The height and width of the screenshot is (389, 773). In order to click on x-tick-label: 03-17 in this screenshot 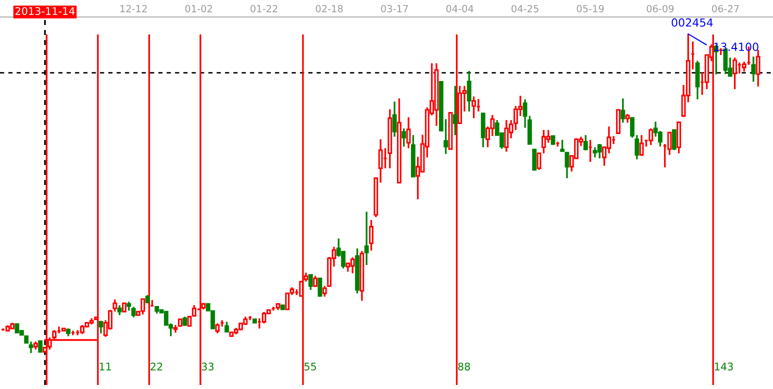, I will do `click(394, 8)`.